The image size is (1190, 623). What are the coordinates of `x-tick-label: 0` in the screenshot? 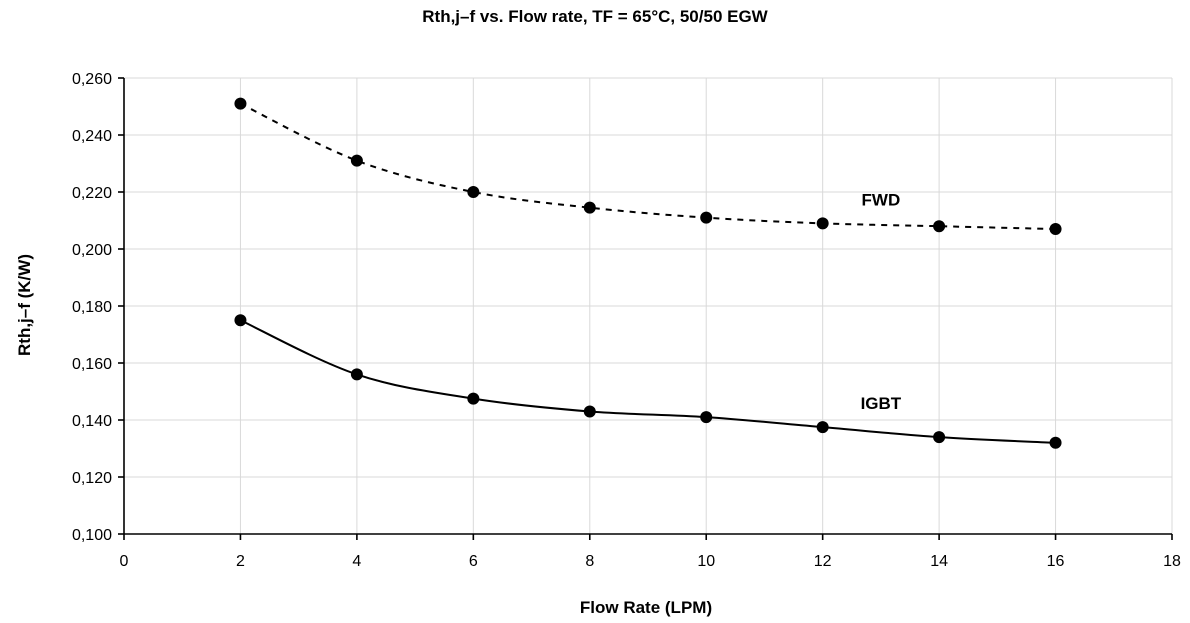 It's located at (124, 561).